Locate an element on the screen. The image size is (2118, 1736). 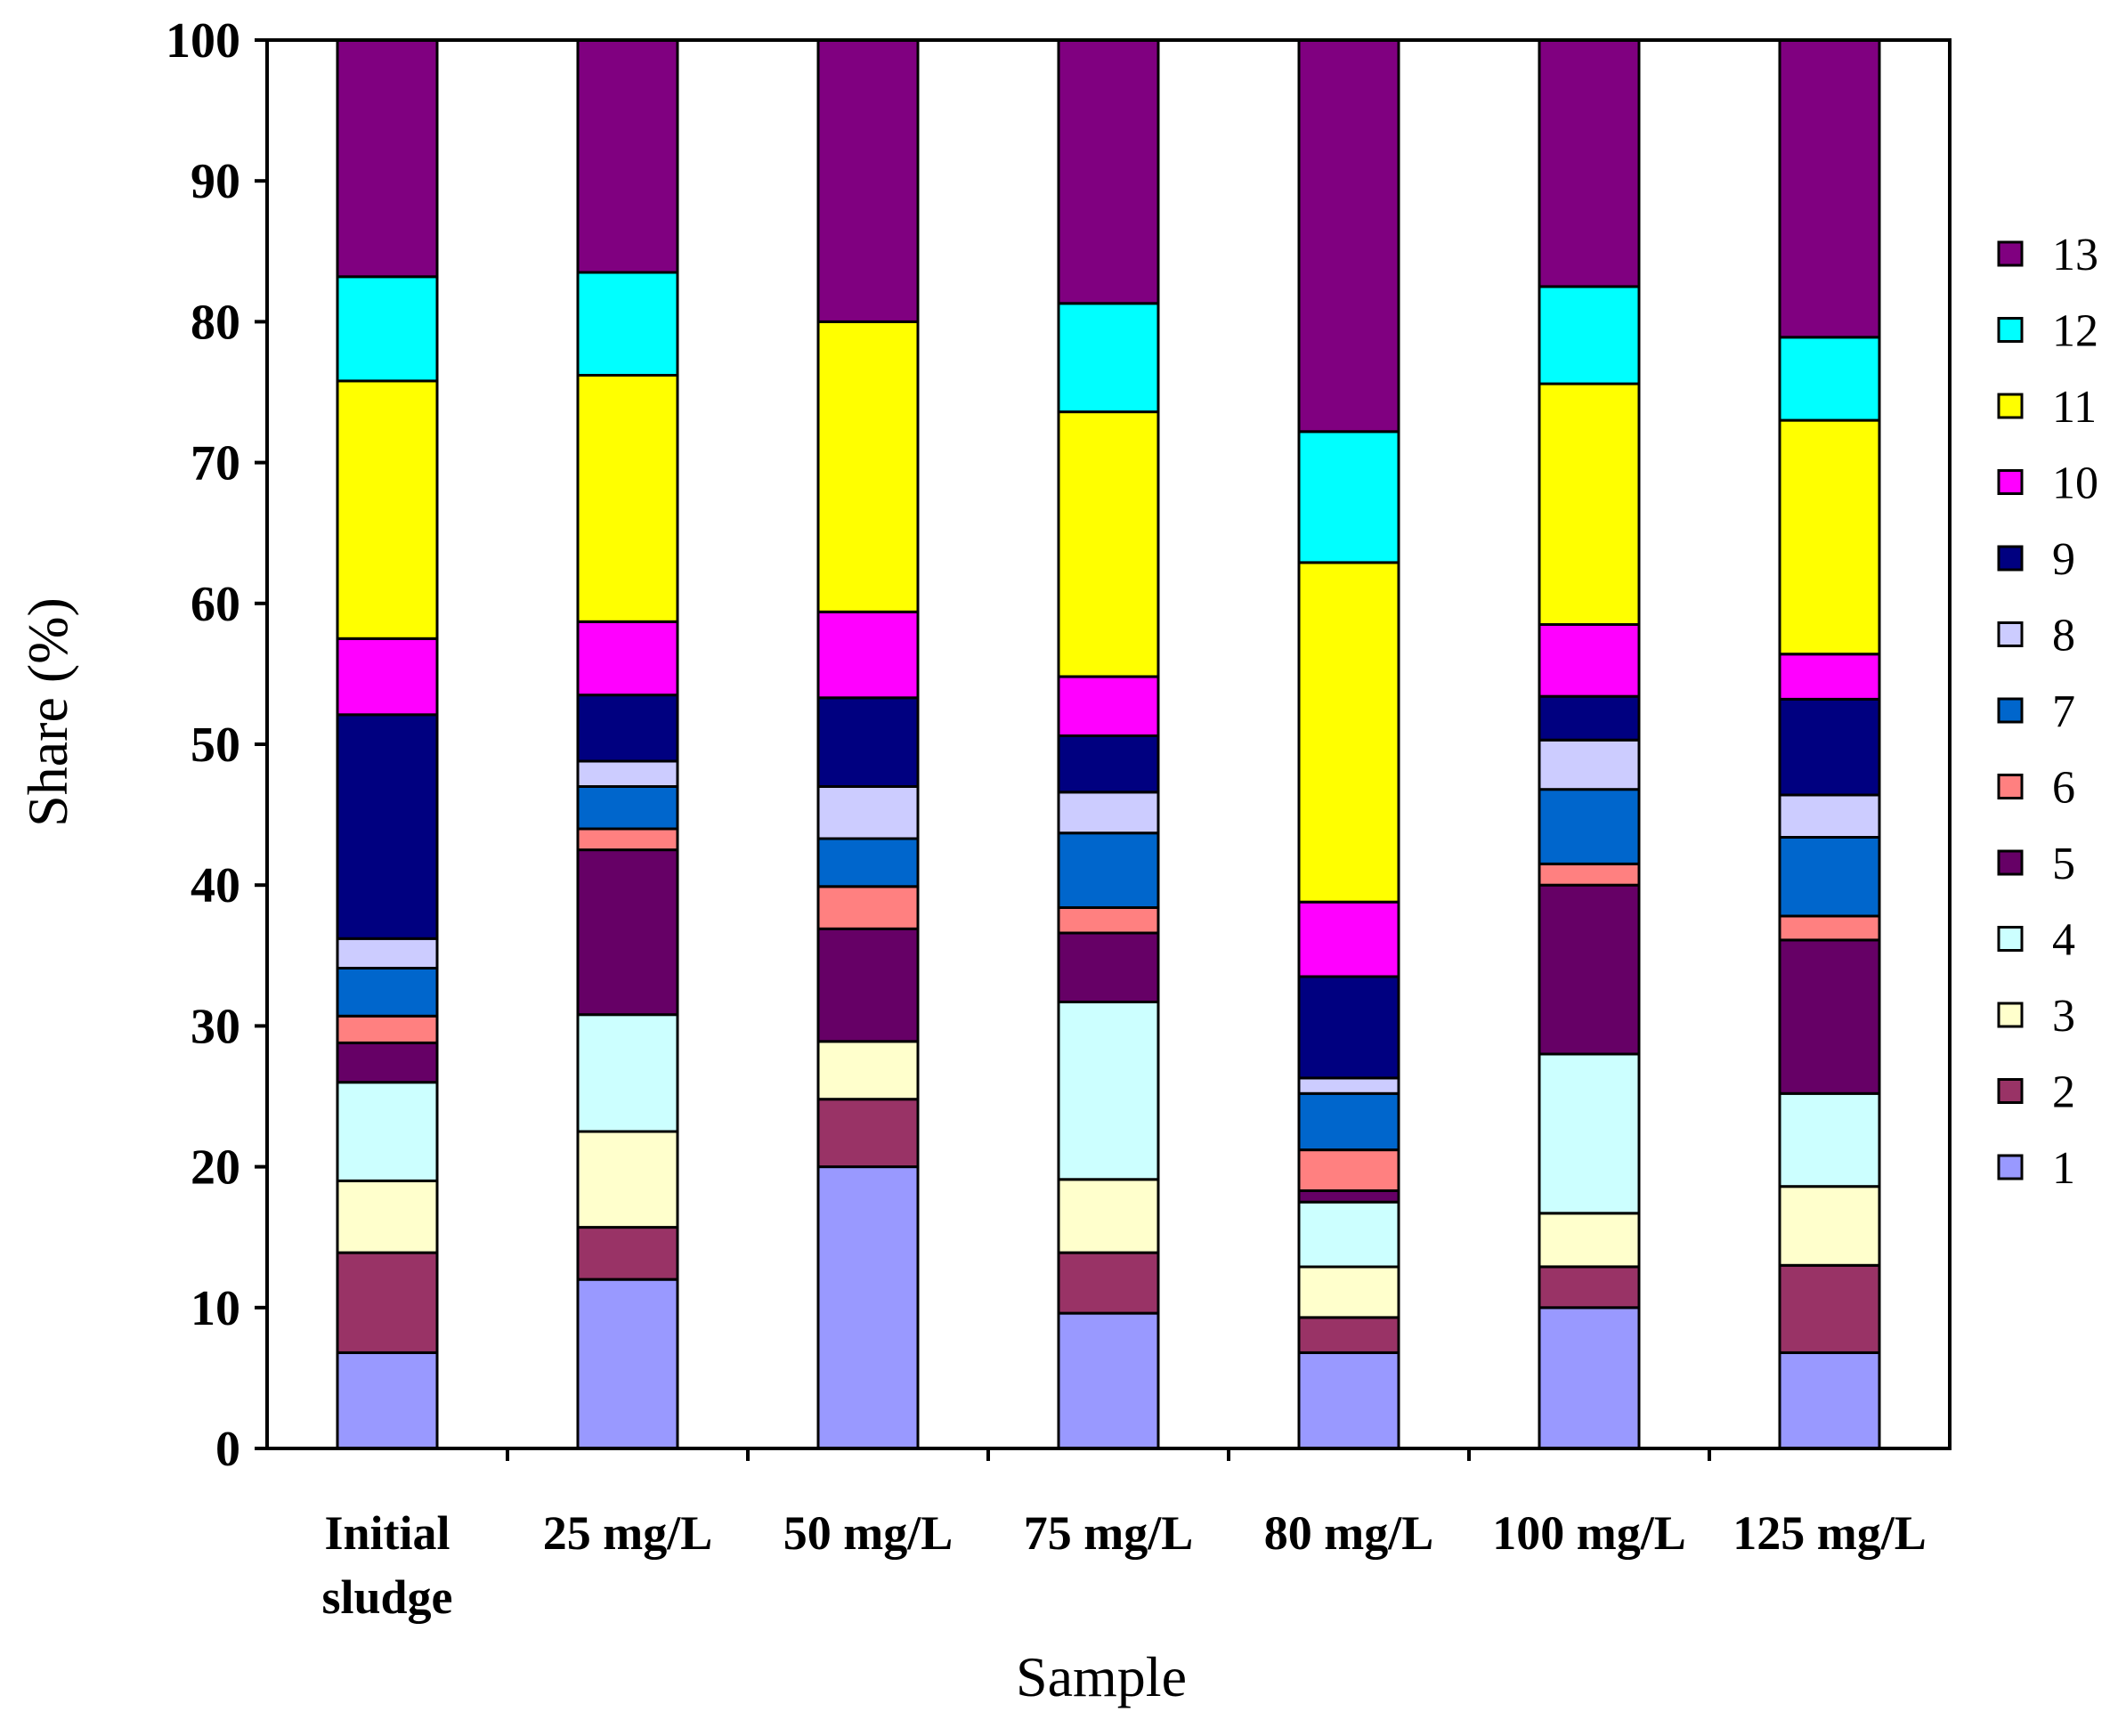
legend-label-9: 9 is located at coordinates (2063, 559).